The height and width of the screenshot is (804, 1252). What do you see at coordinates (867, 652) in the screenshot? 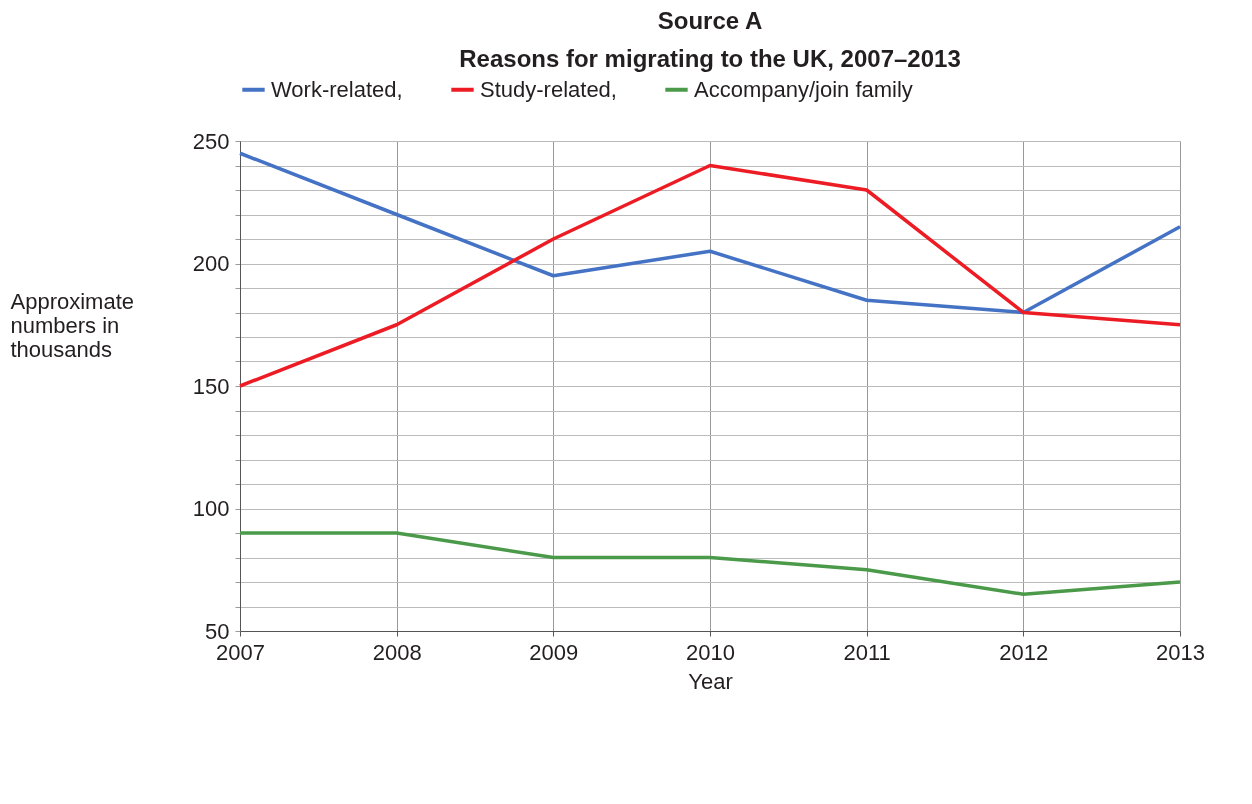
I see `x-tick-label: 2011` at bounding box center [867, 652].